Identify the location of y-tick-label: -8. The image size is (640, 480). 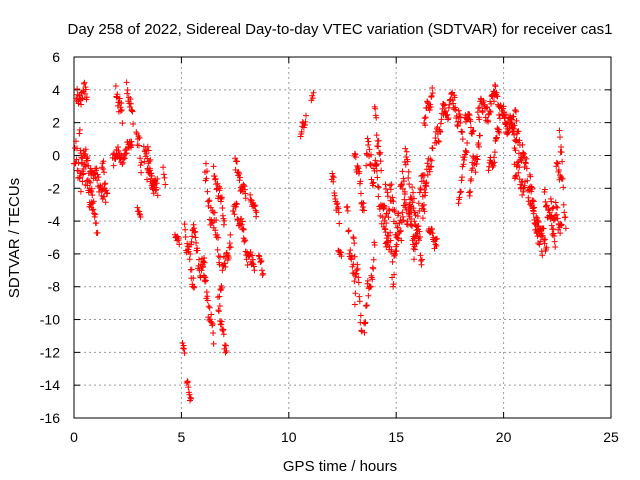
(54, 287).